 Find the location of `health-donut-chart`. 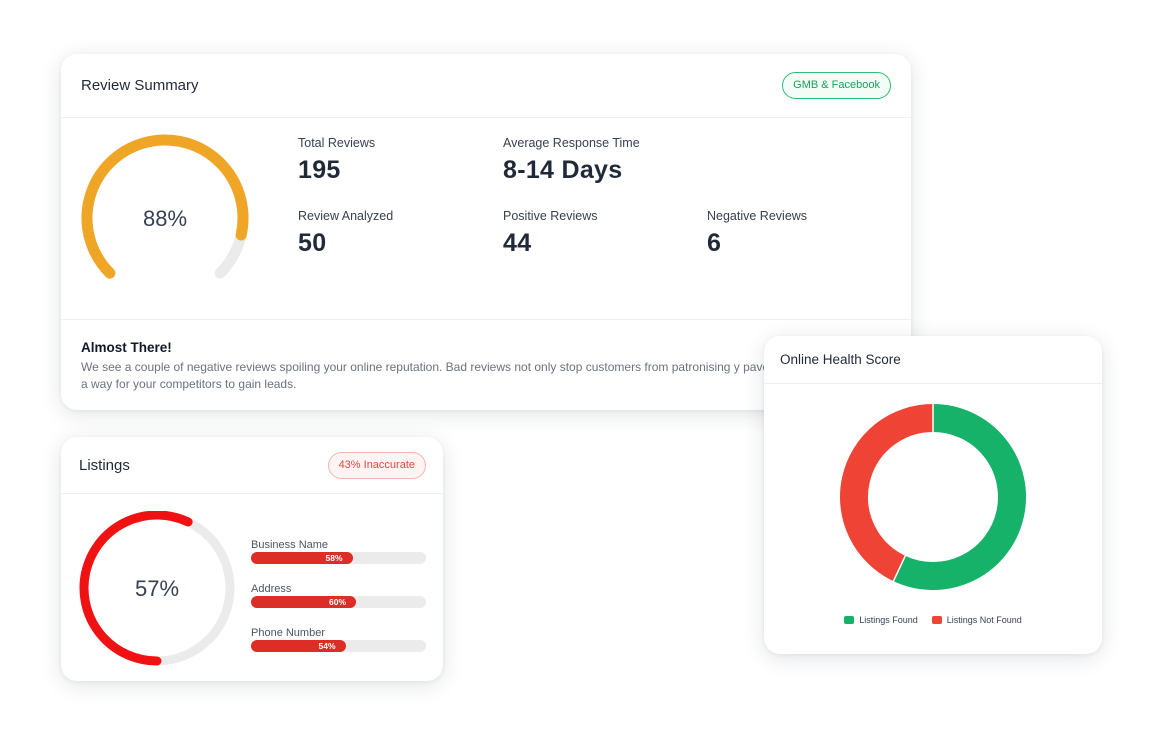

health-donut-chart is located at coordinates (933, 497).